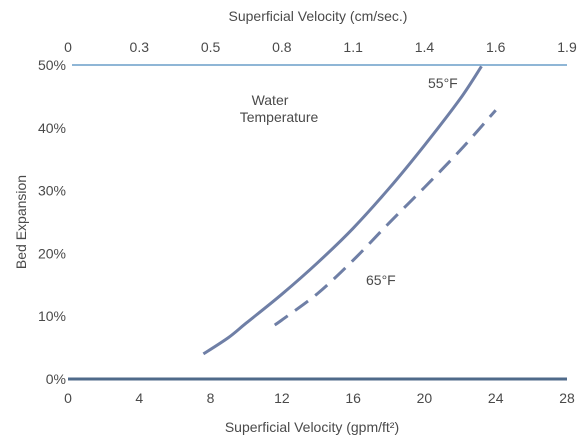 The image size is (587, 441). What do you see at coordinates (21, 222) in the screenshot?
I see `y-axis-title: Bed Expansion` at bounding box center [21, 222].